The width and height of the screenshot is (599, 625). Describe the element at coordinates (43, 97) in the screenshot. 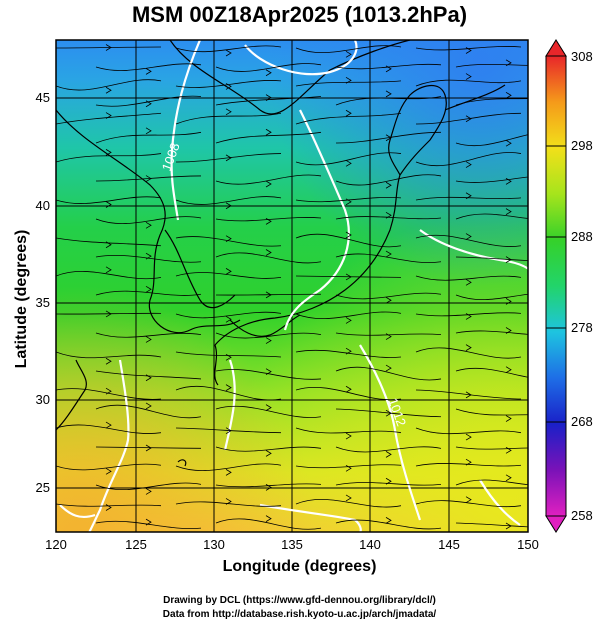

I see `y-tick-45: 45` at that location.